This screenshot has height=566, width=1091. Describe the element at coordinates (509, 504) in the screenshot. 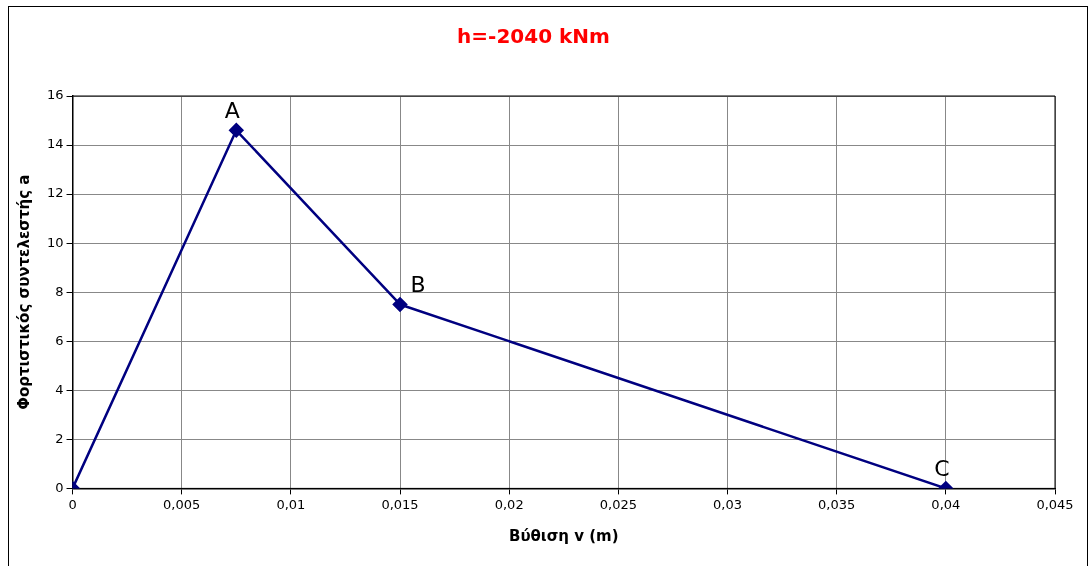

I see `x-tick-label: 0,02` at that location.